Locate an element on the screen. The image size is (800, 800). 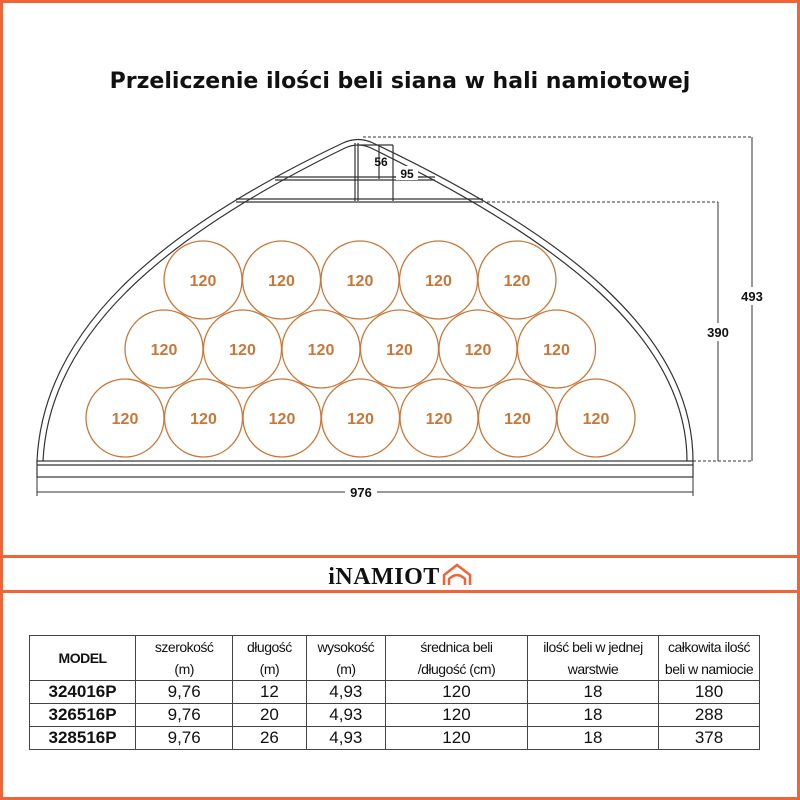
column-header-line: MODEL is located at coordinates (83, 658).